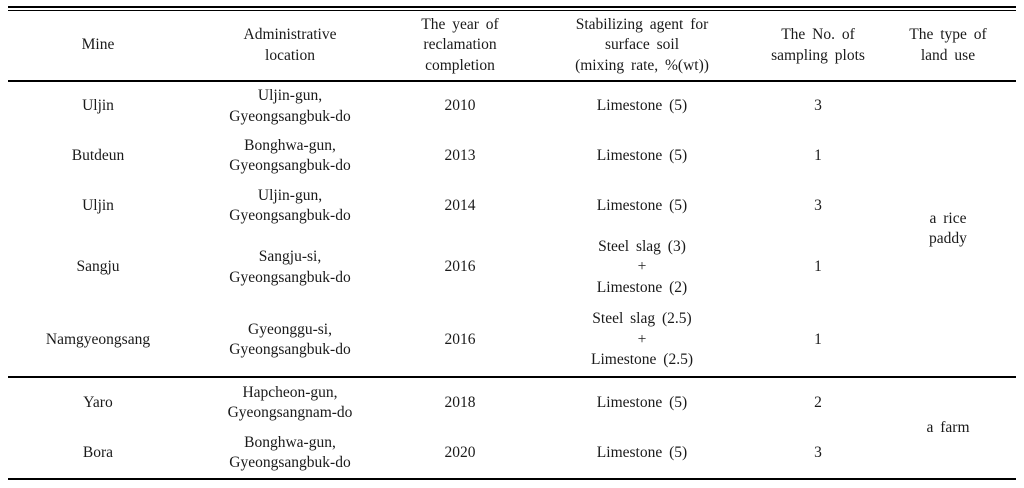 This screenshot has height=488, width=1024. Describe the element at coordinates (818, 402) in the screenshot. I see `cell-plots: 2` at that location.